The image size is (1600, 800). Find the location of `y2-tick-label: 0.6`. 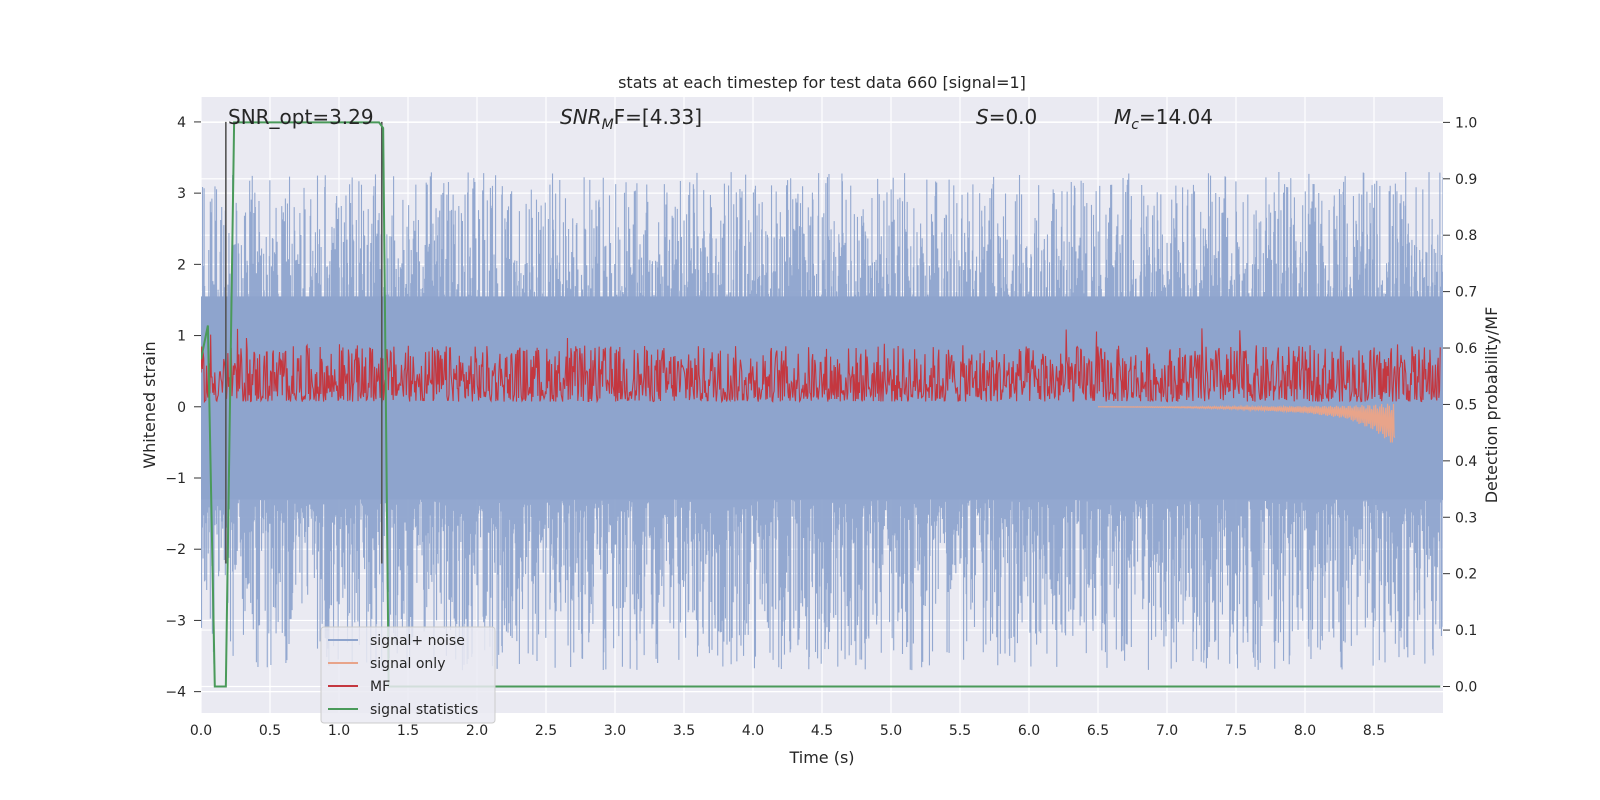

y2-tick-label: 0.6 is located at coordinates (1466, 349).